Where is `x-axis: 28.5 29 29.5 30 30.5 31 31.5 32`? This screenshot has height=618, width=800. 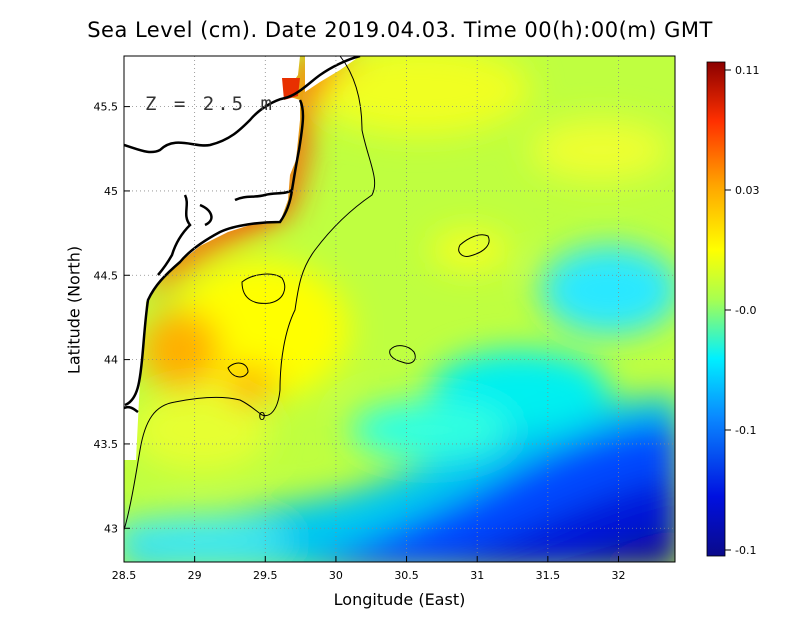
x-axis: 28.5 29 29.5 30 30.5 31 31.5 32 is located at coordinates (368, 569).